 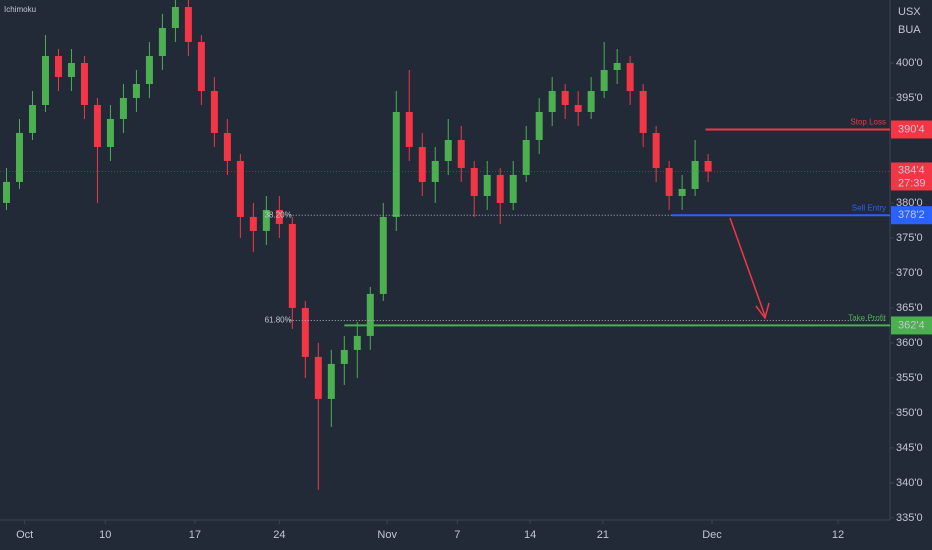 What do you see at coordinates (279, 535) in the screenshot?
I see `x-tick-label: 24` at bounding box center [279, 535].